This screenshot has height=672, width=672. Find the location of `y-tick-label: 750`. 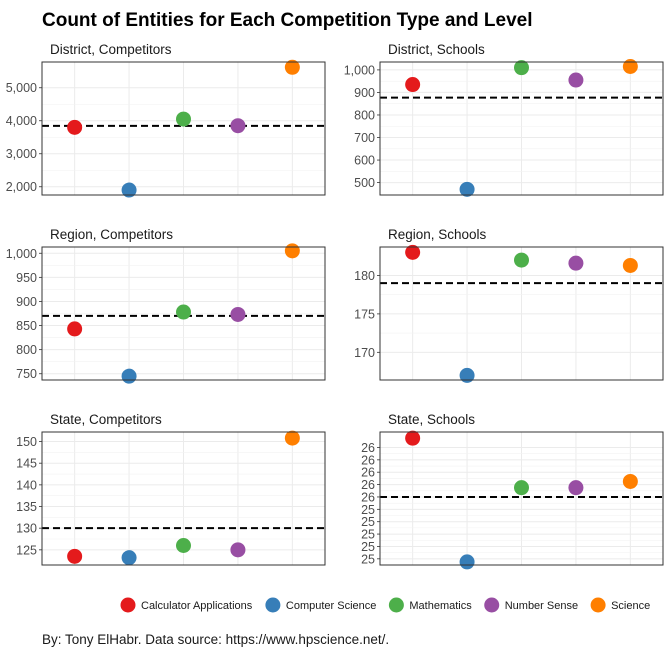

y-tick-label: 750 is located at coordinates (26, 374).